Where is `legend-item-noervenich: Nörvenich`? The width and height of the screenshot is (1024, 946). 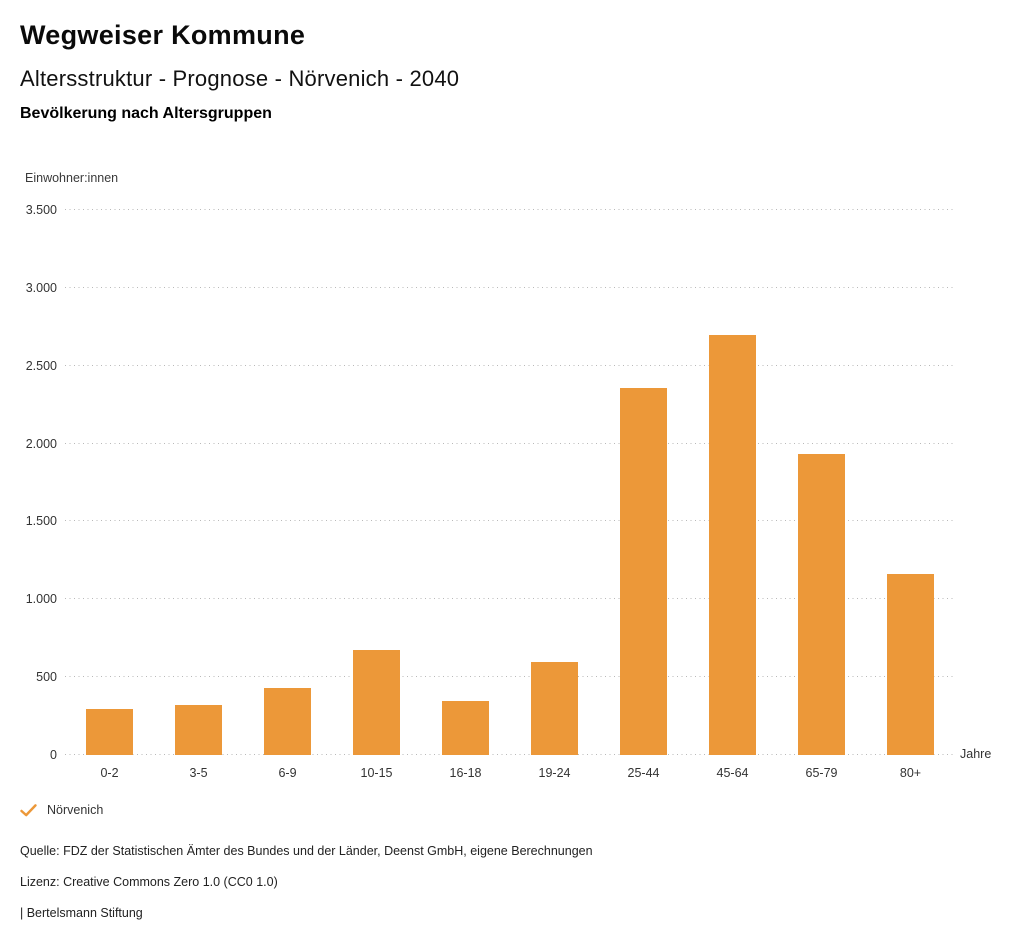 legend-item-noervenich: Nörvenich is located at coordinates (61, 810).